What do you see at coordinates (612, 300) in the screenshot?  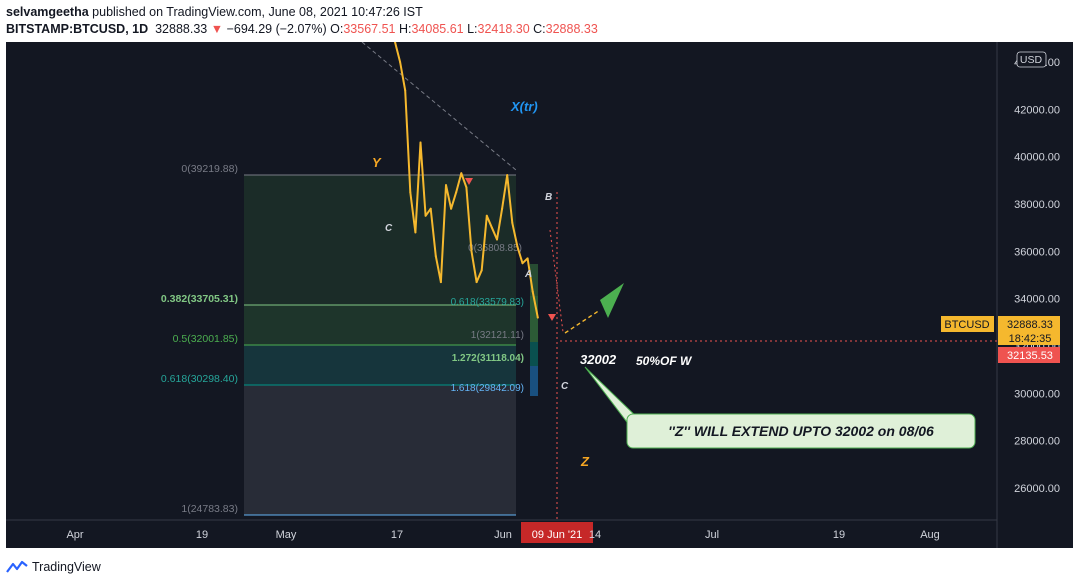 I see `up-arrow-icon` at bounding box center [612, 300].